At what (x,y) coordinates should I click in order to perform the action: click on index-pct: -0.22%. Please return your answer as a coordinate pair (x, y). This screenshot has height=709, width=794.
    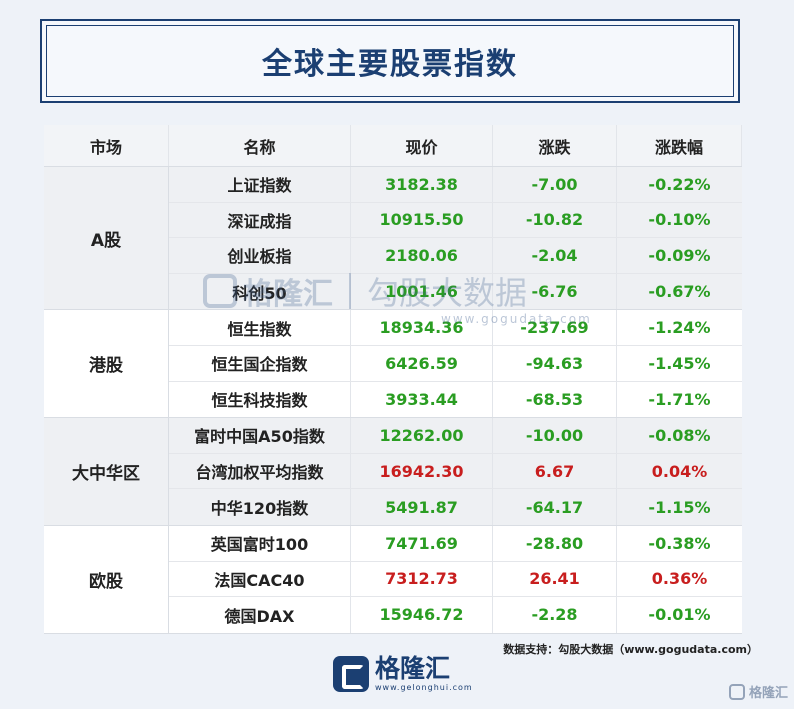
    Looking at the image, I should click on (679, 184).